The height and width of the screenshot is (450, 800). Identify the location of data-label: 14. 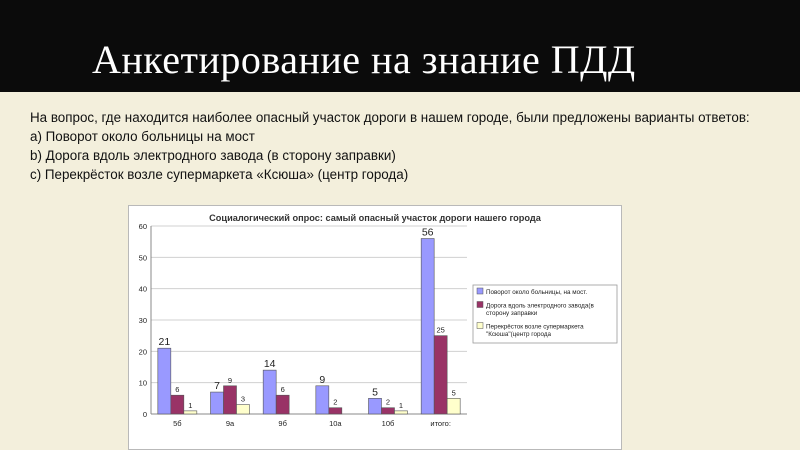
(270, 364).